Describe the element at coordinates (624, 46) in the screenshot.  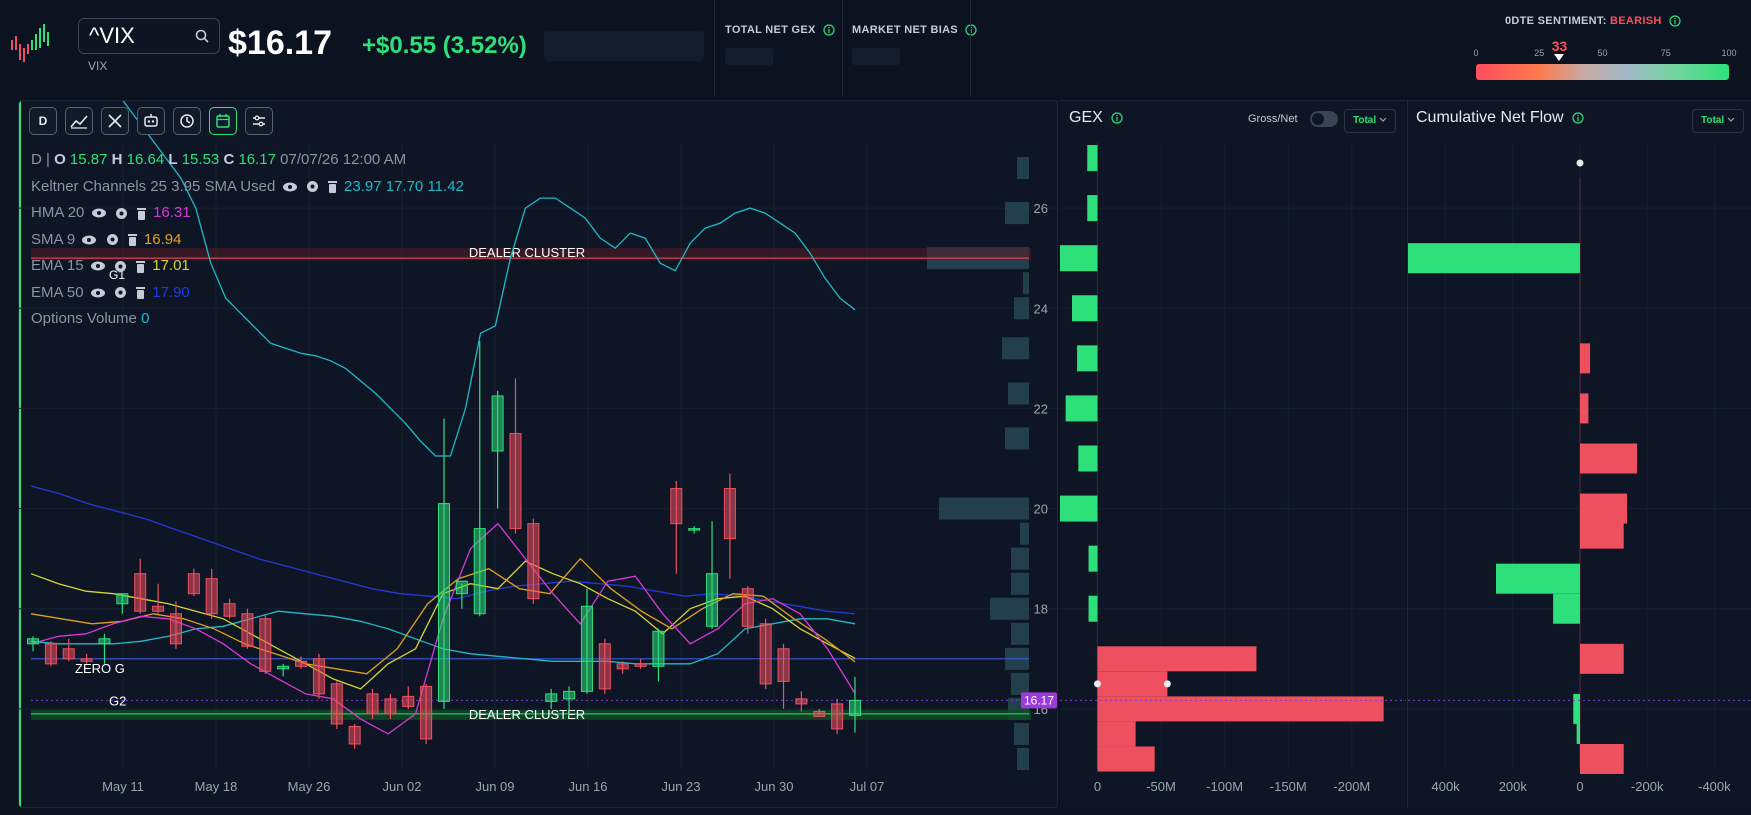
I see `placeholder-pill` at that location.